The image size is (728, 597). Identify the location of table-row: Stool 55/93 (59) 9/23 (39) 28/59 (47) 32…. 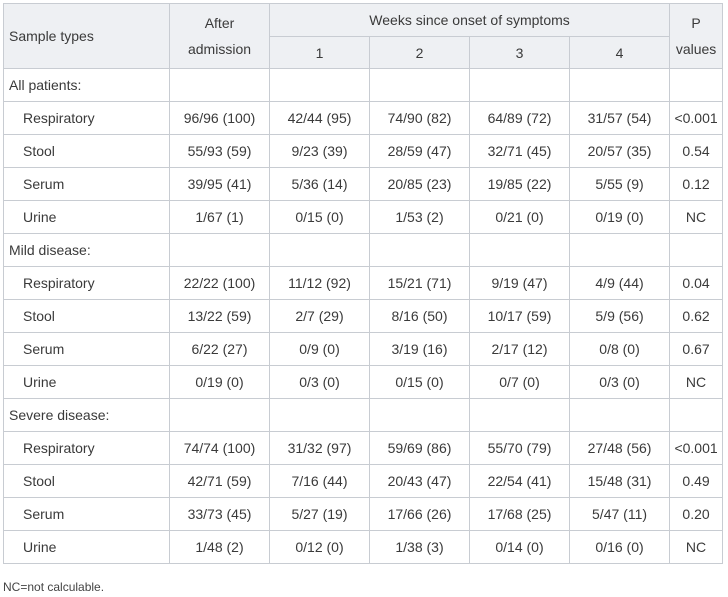
(363, 151).